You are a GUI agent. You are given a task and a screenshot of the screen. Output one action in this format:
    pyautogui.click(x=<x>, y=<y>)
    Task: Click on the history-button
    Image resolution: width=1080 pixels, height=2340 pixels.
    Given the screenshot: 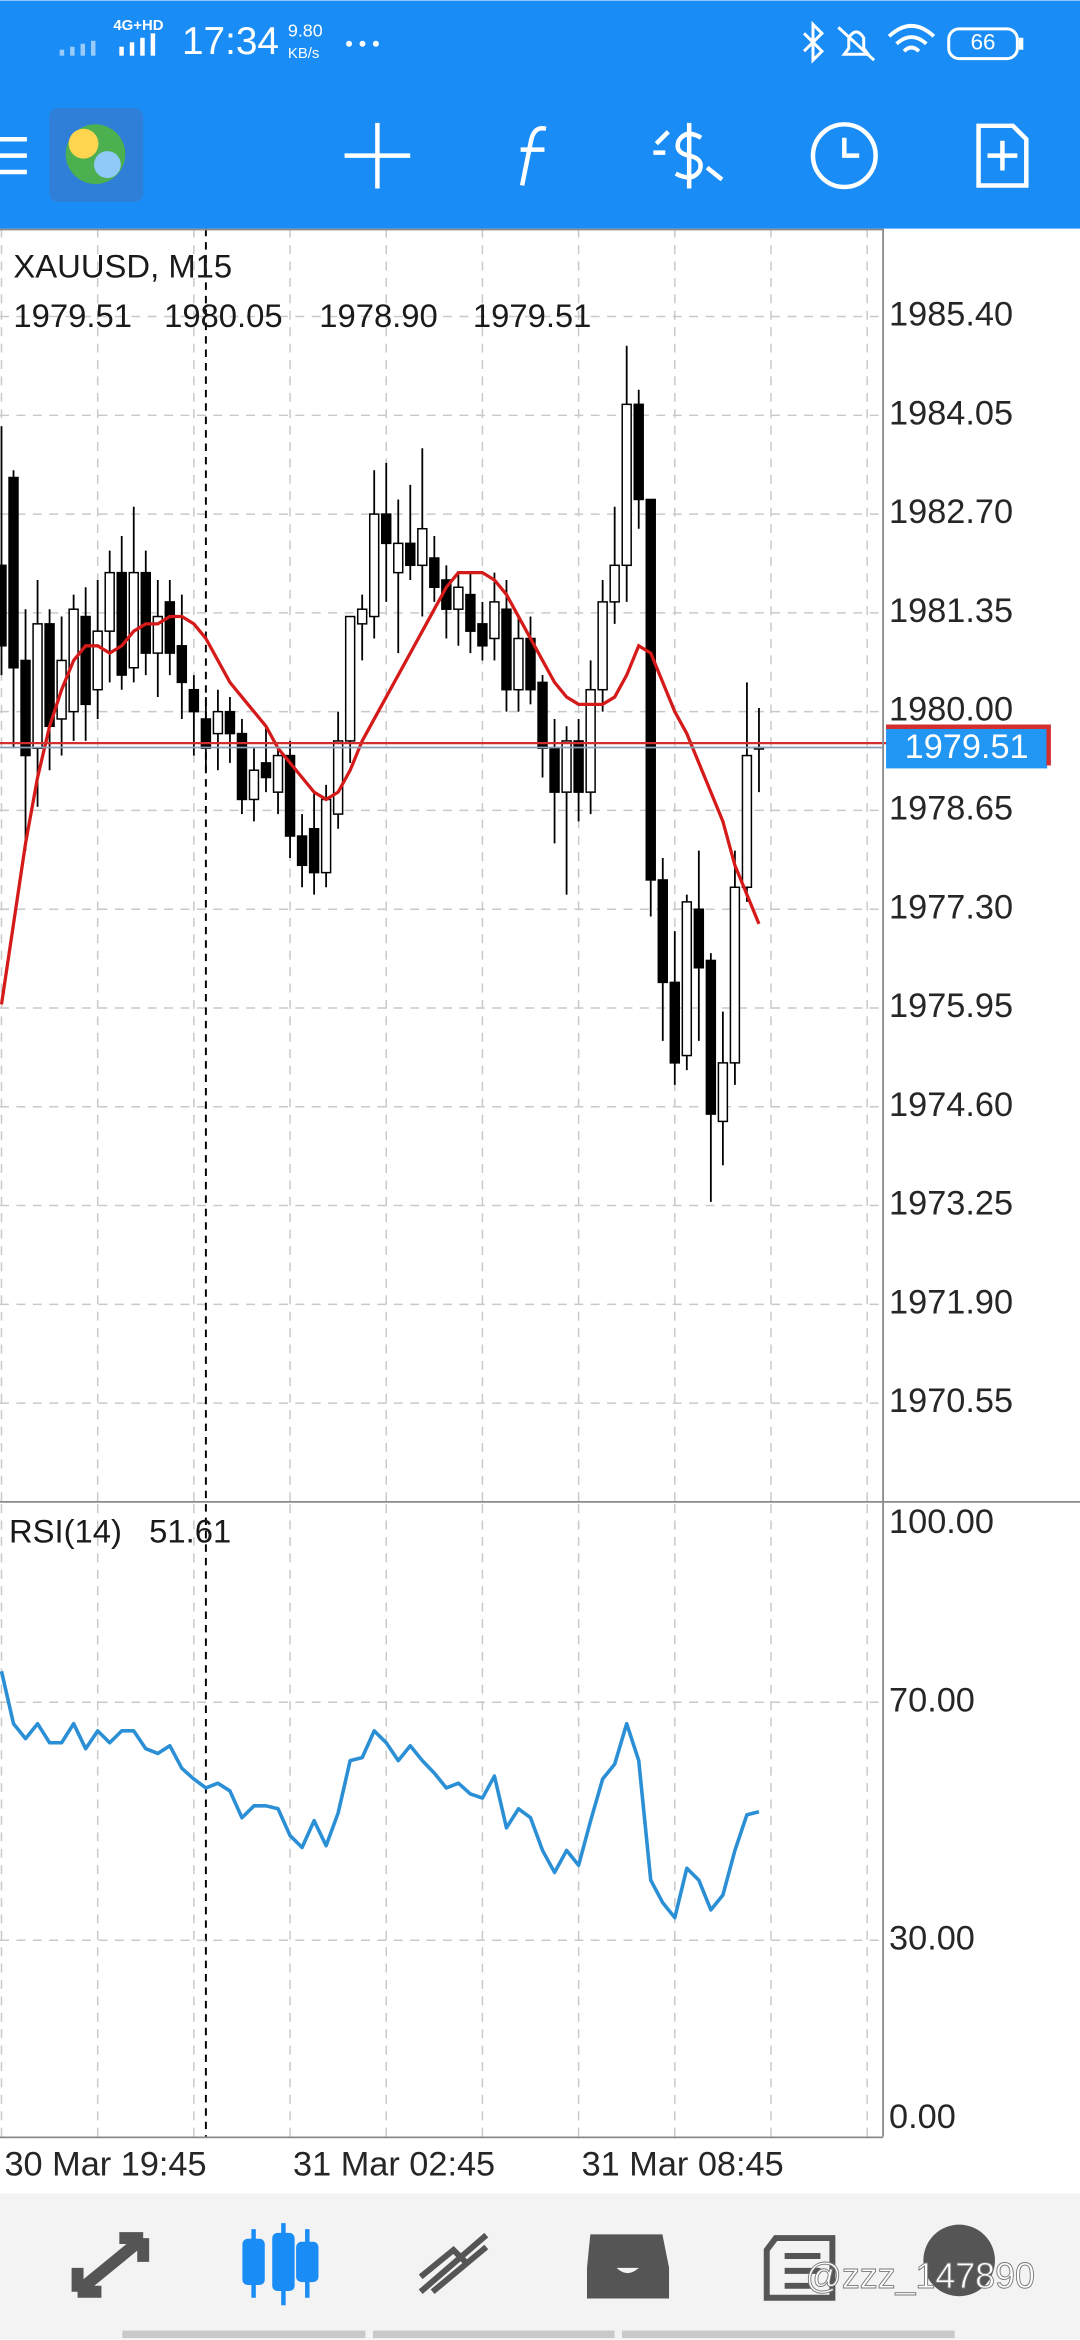 What is the action you would take?
    pyautogui.click(x=844, y=156)
    